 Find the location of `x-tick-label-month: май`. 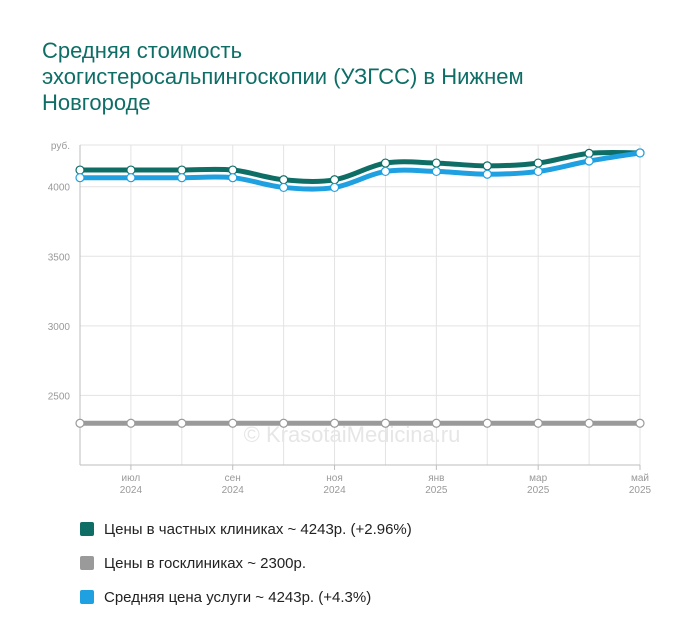

x-tick-label-month: май is located at coordinates (640, 478).